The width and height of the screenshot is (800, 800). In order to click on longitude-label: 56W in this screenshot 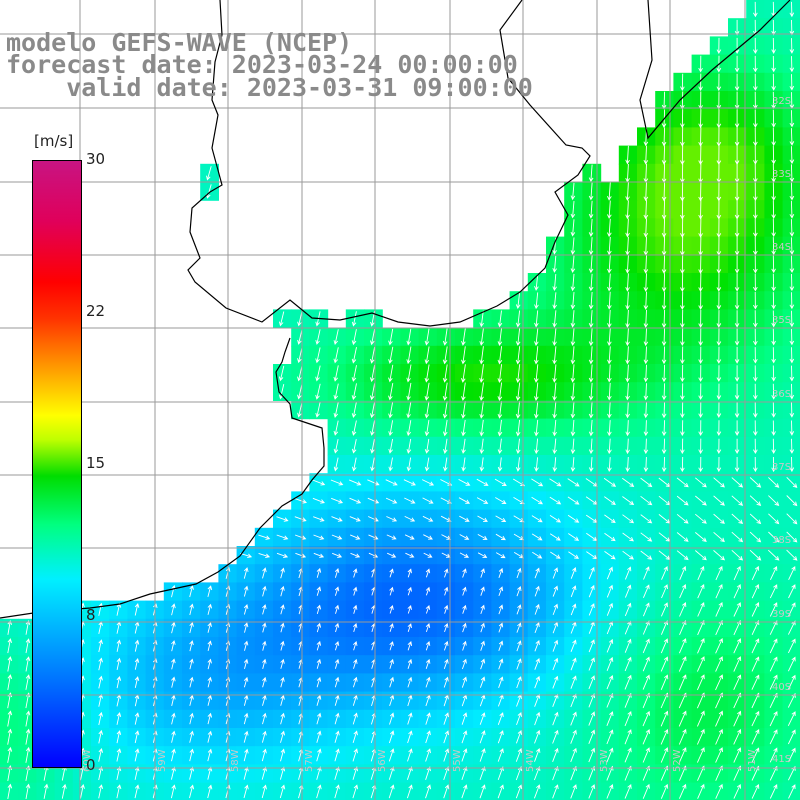, I will do `click(382, 760)`.